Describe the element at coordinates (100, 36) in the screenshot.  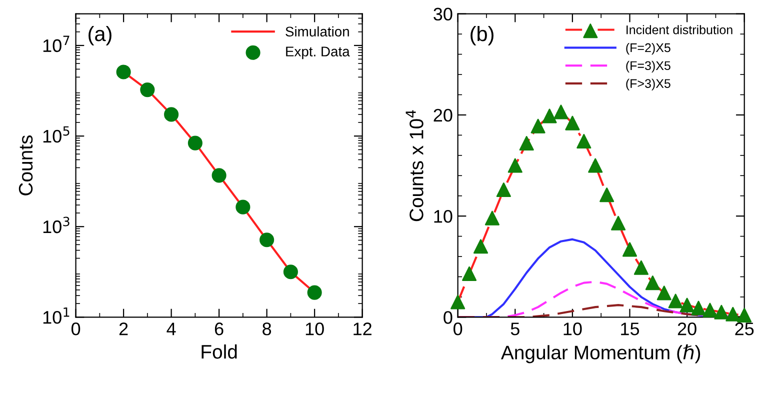
I see `annotation: (a)` at that location.